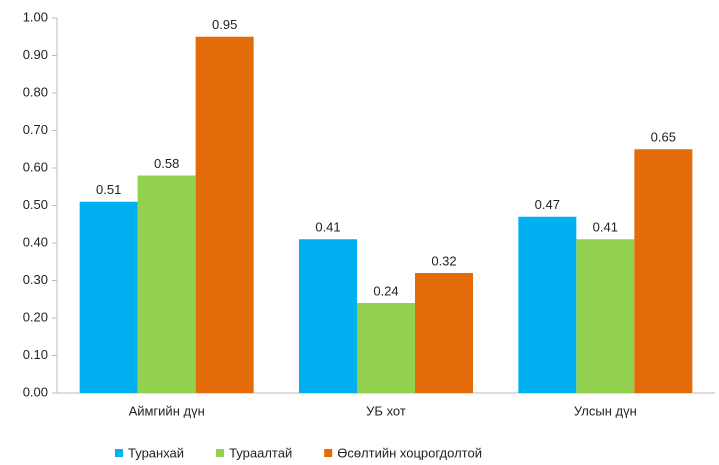 Image resolution: width=719 pixels, height=465 pixels. I want to click on data-label: 0.51, so click(108, 189).